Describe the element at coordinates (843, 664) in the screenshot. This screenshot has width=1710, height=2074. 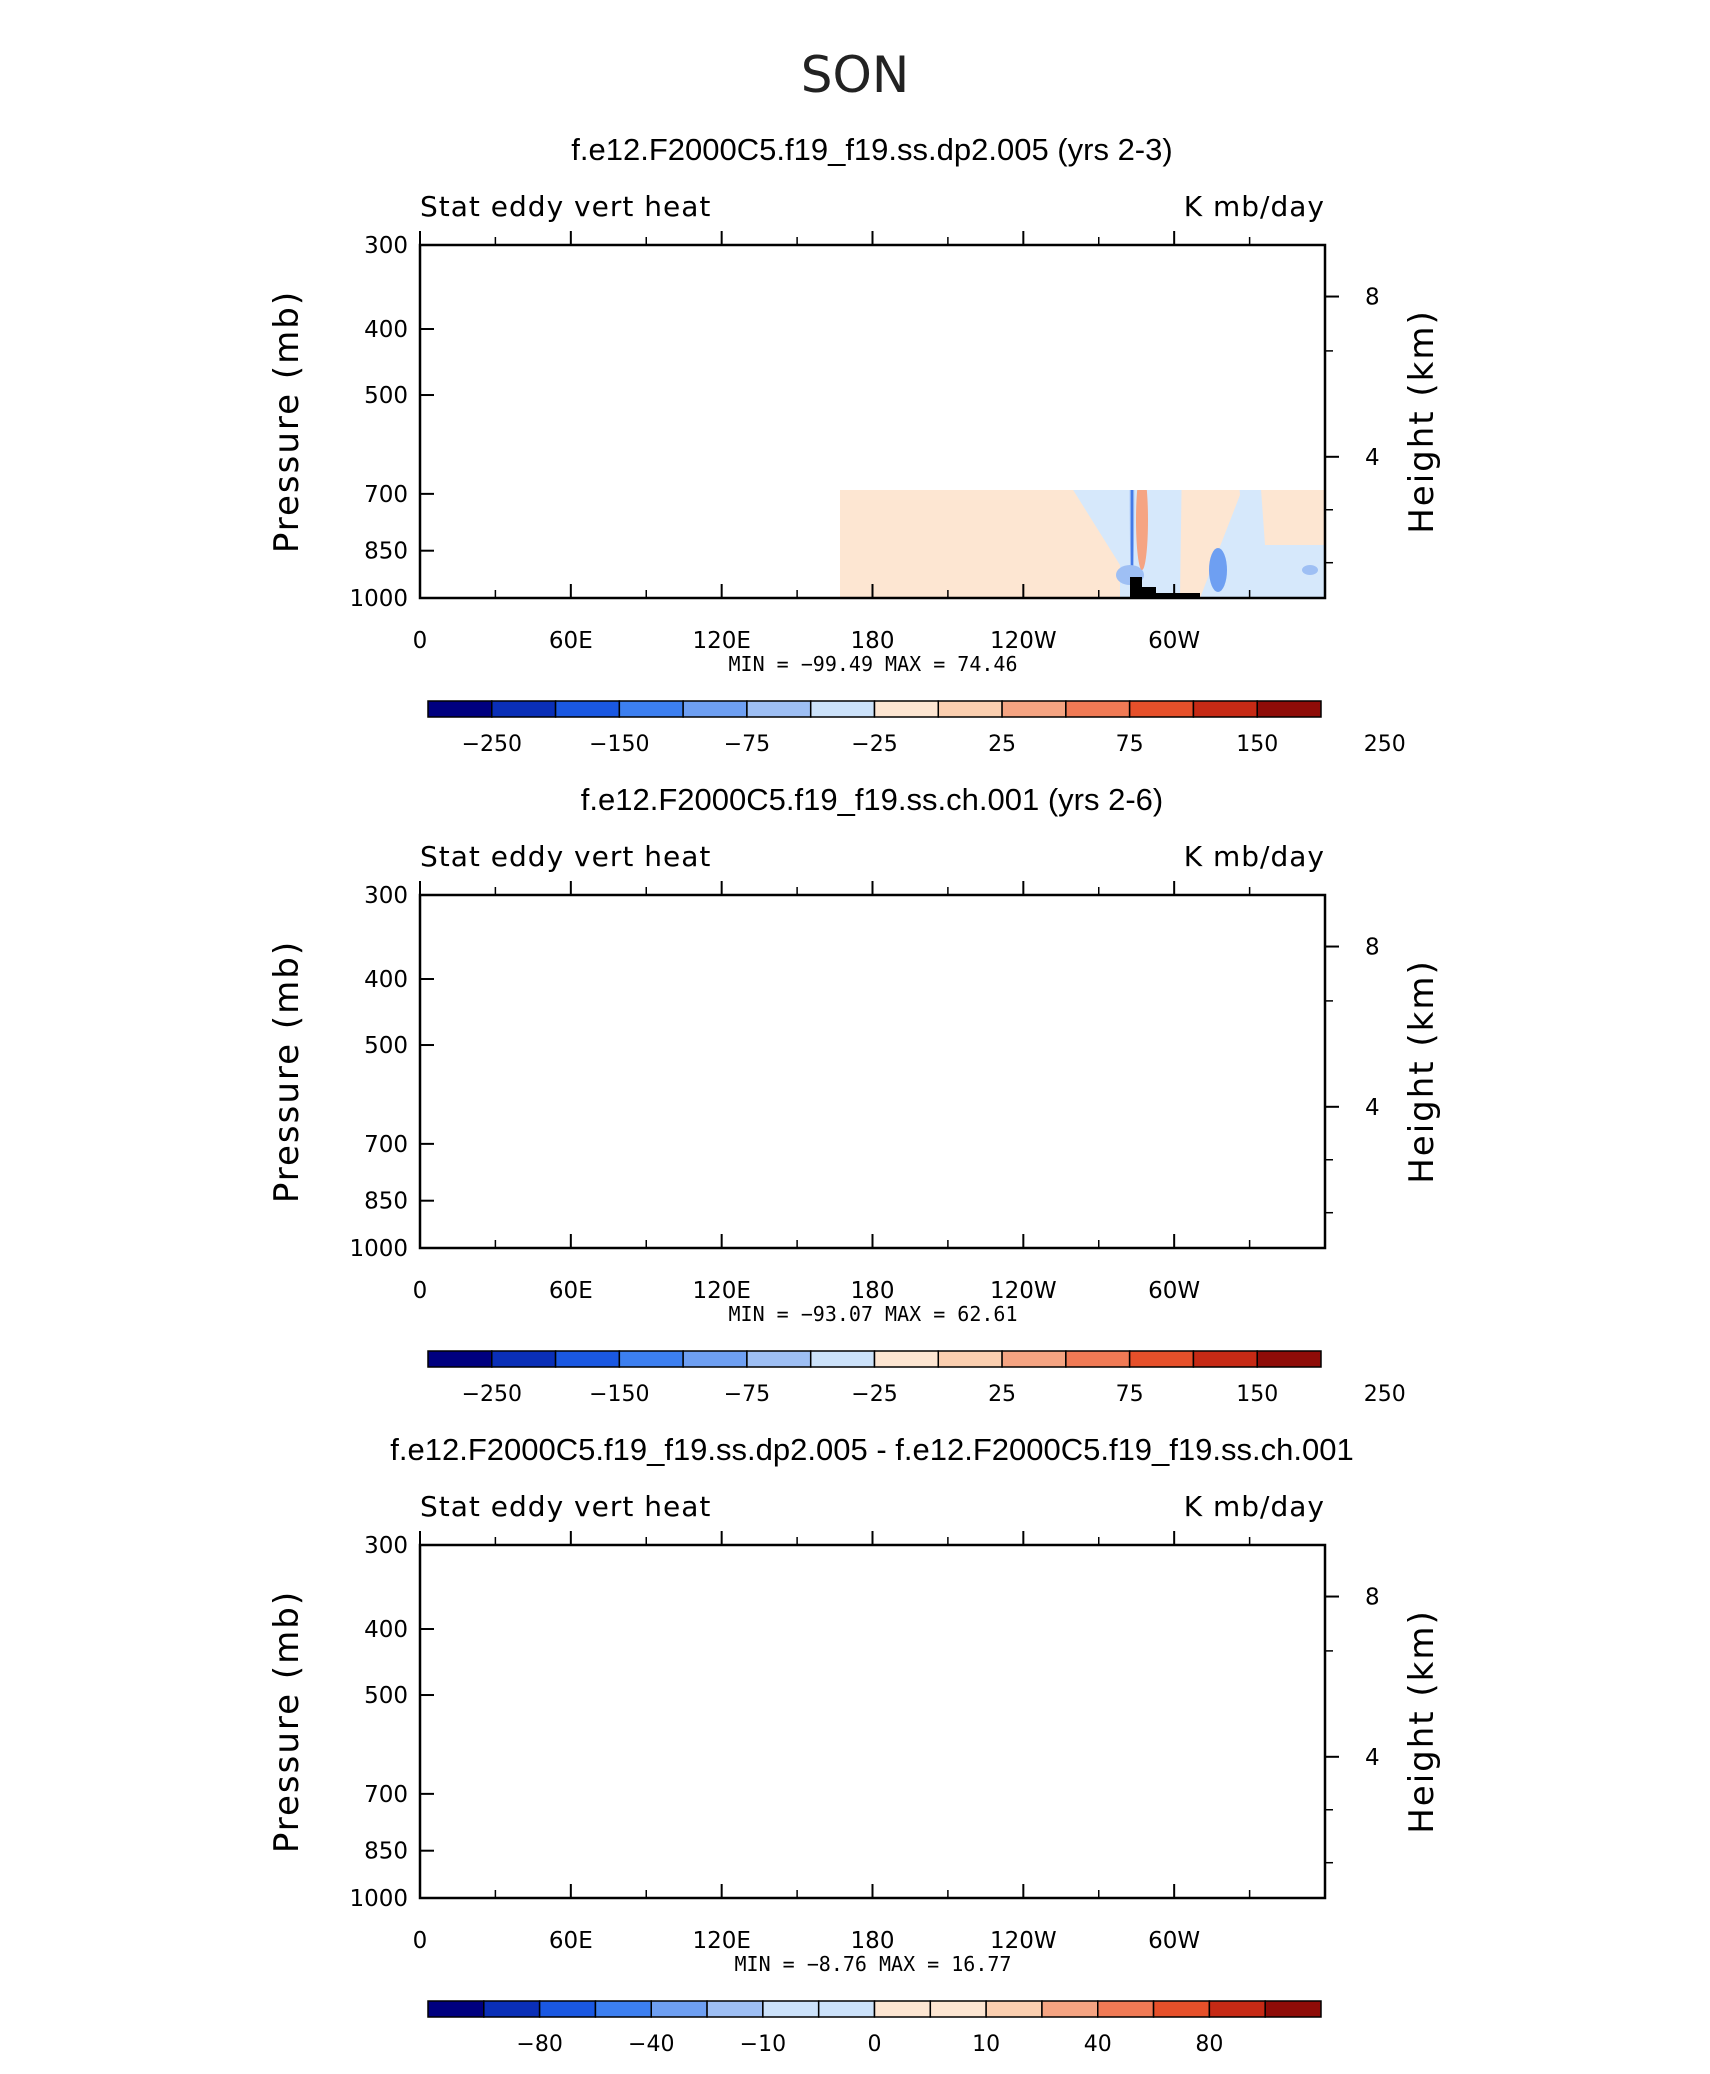
I see `min-value: −99.49` at that location.